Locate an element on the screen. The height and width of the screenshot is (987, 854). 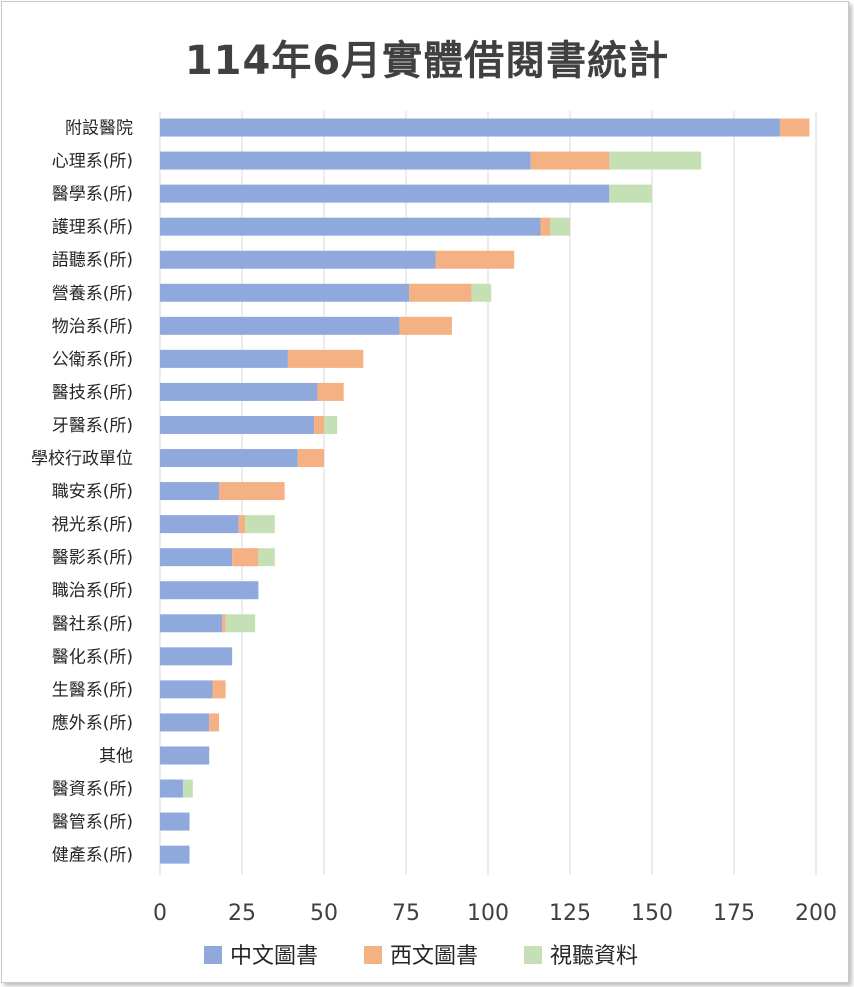
category-label: 醫學系(所) is located at coordinates (92, 195).